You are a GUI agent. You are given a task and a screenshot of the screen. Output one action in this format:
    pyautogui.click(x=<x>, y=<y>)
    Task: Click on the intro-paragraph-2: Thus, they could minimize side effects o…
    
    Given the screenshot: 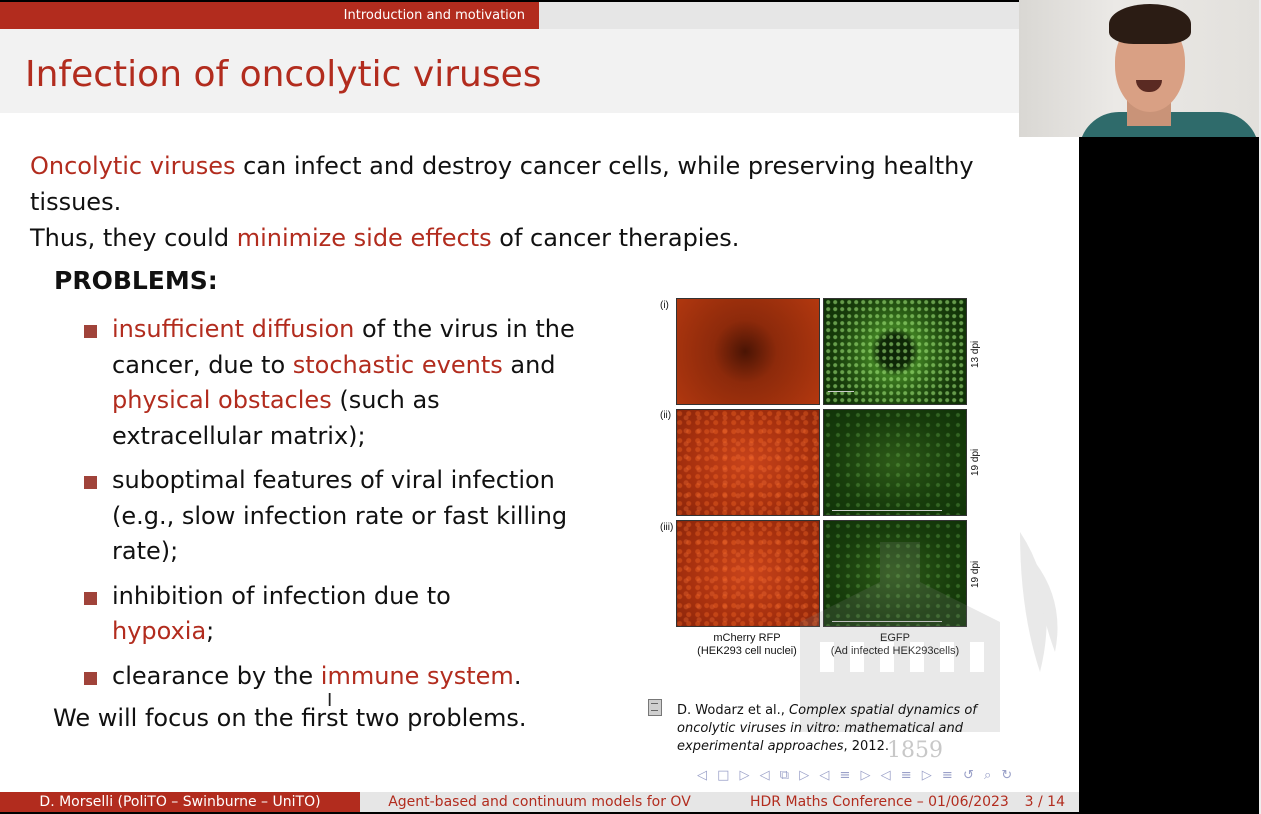 What is the action you would take?
    pyautogui.click(x=530, y=238)
    